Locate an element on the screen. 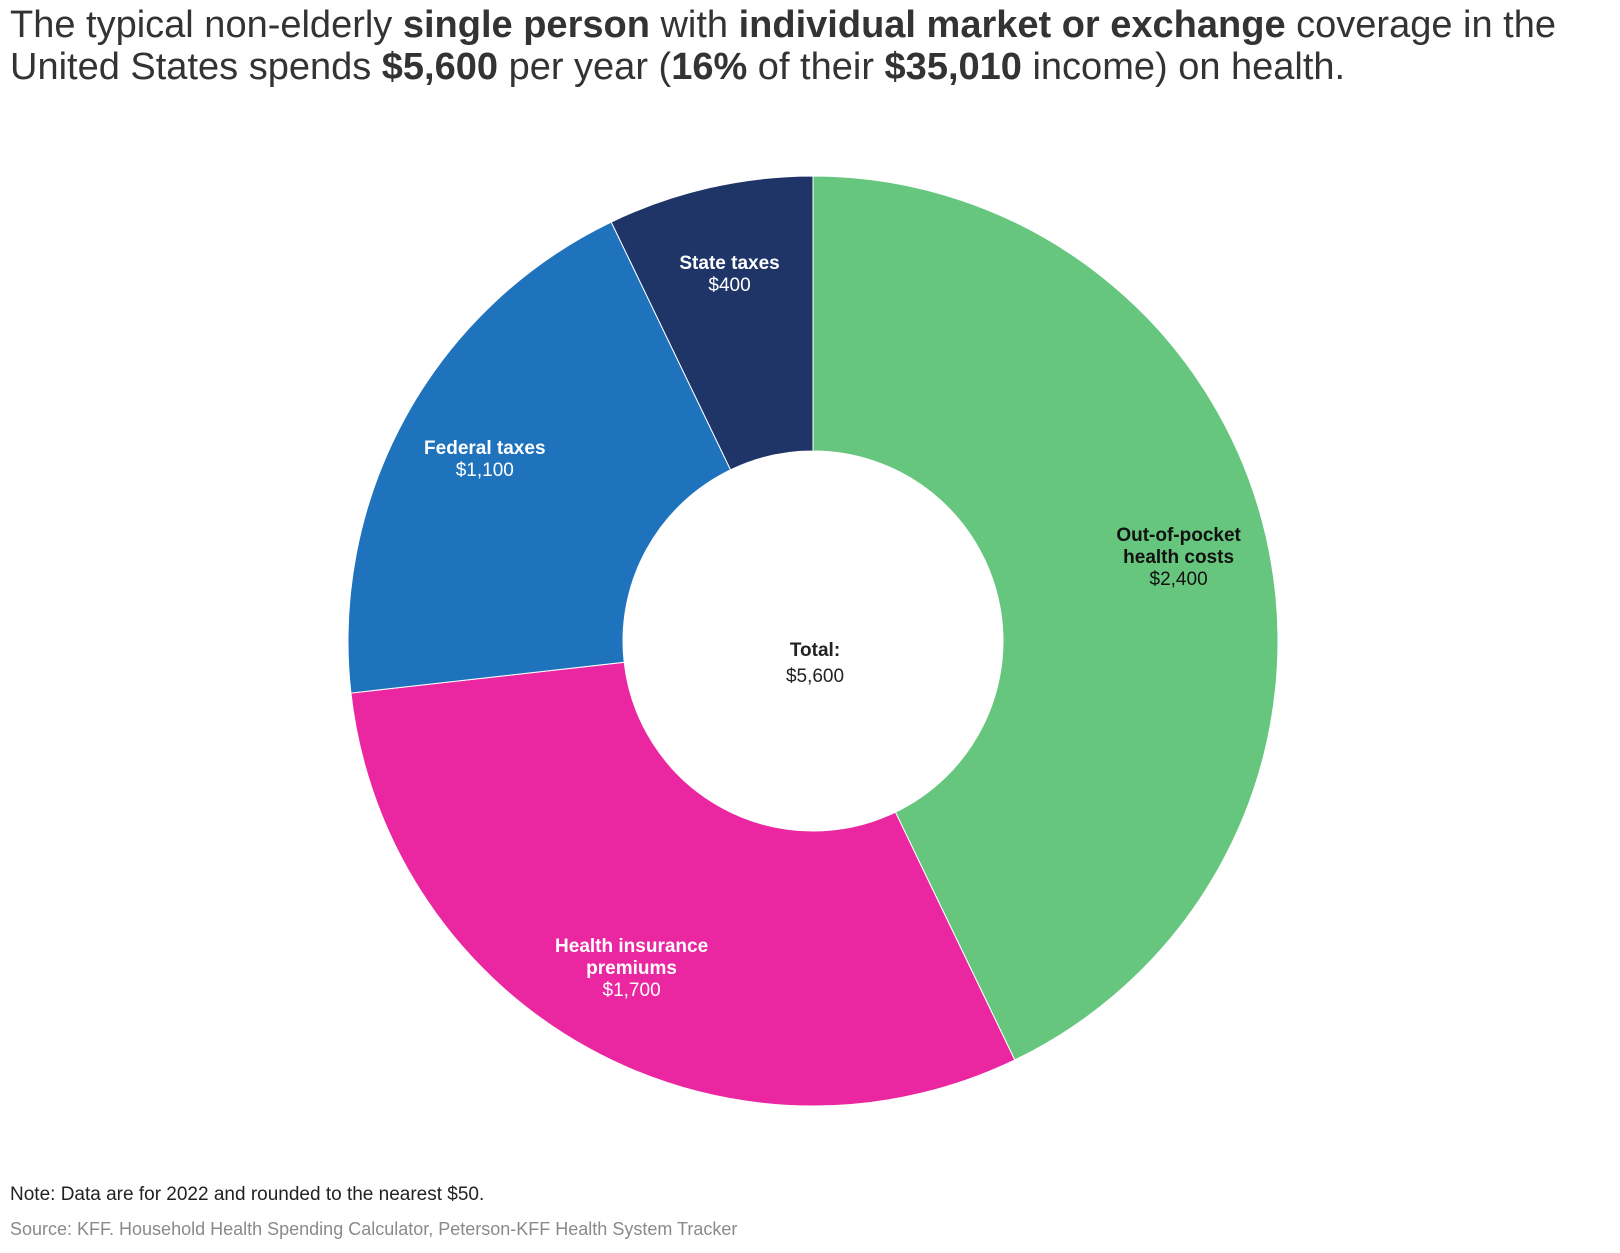 This screenshot has width=1620, height=1253. slice-label-out-of-pocket-health-costs: Out-of-pocket health costs $2,400 is located at coordinates (1178, 558).